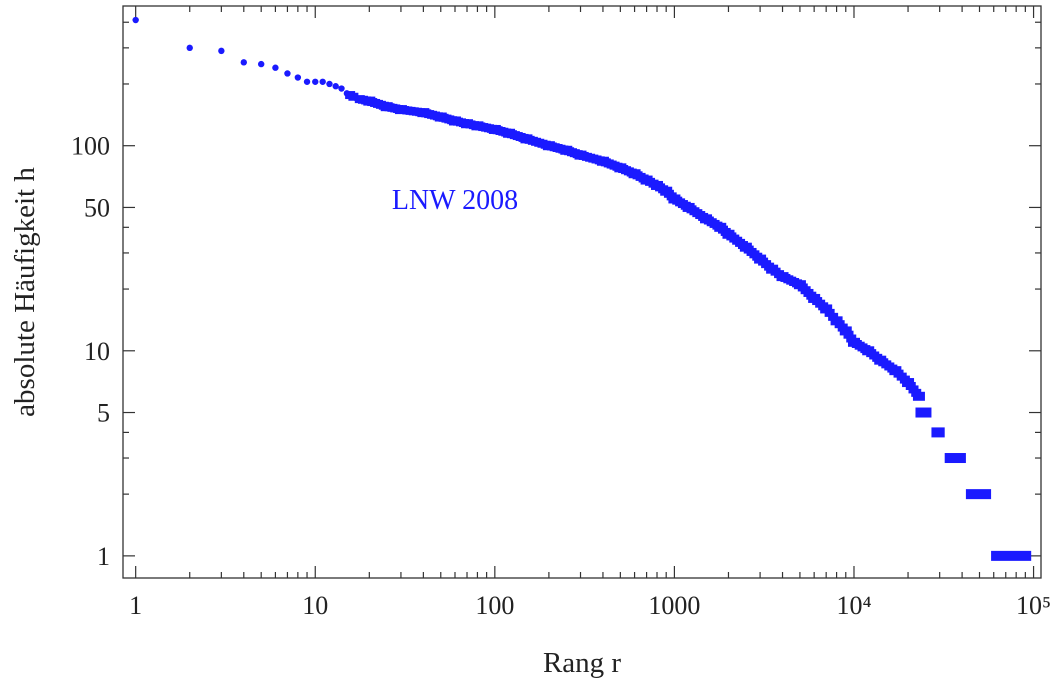 The image size is (1051, 686). Describe the element at coordinates (1033, 605) in the screenshot. I see `x-tick-label: 10⁵` at that location.